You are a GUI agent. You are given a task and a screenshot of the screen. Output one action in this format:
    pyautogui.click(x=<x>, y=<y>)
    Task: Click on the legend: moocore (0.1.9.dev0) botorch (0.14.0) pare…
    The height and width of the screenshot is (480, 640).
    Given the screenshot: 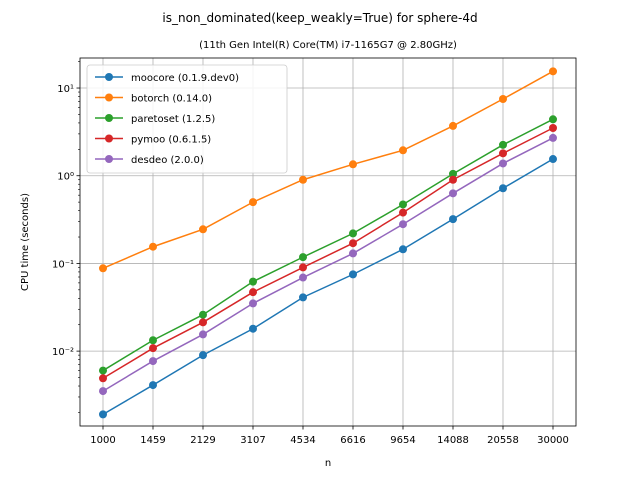 What is the action you would take?
    pyautogui.click(x=187, y=119)
    